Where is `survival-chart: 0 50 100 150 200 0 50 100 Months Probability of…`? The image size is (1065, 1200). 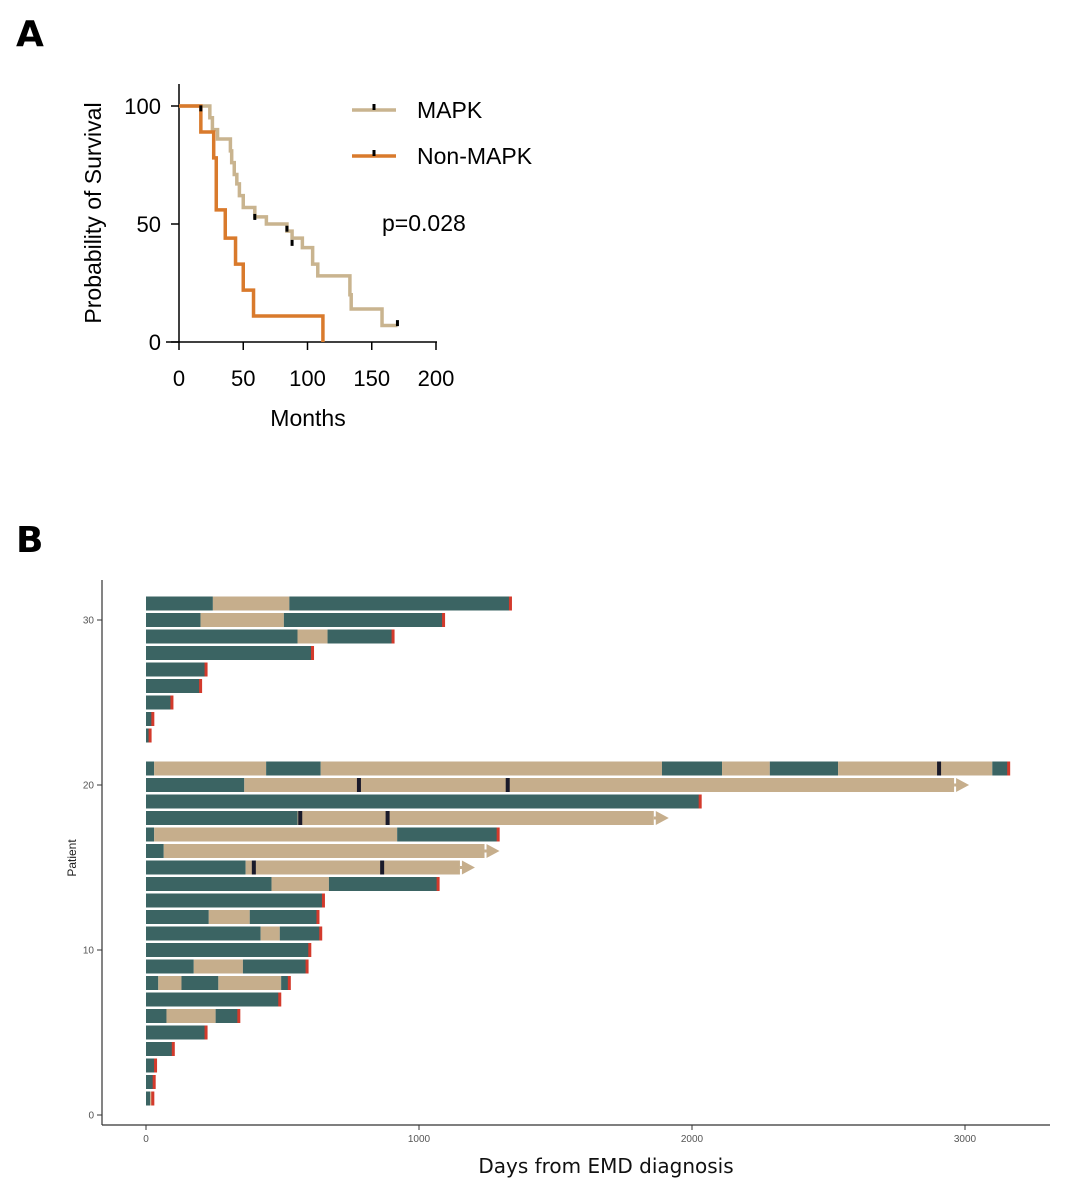 survival-chart: 0 50 100 150 200 0 50 100 Months Probability of… is located at coordinates (306, 257).